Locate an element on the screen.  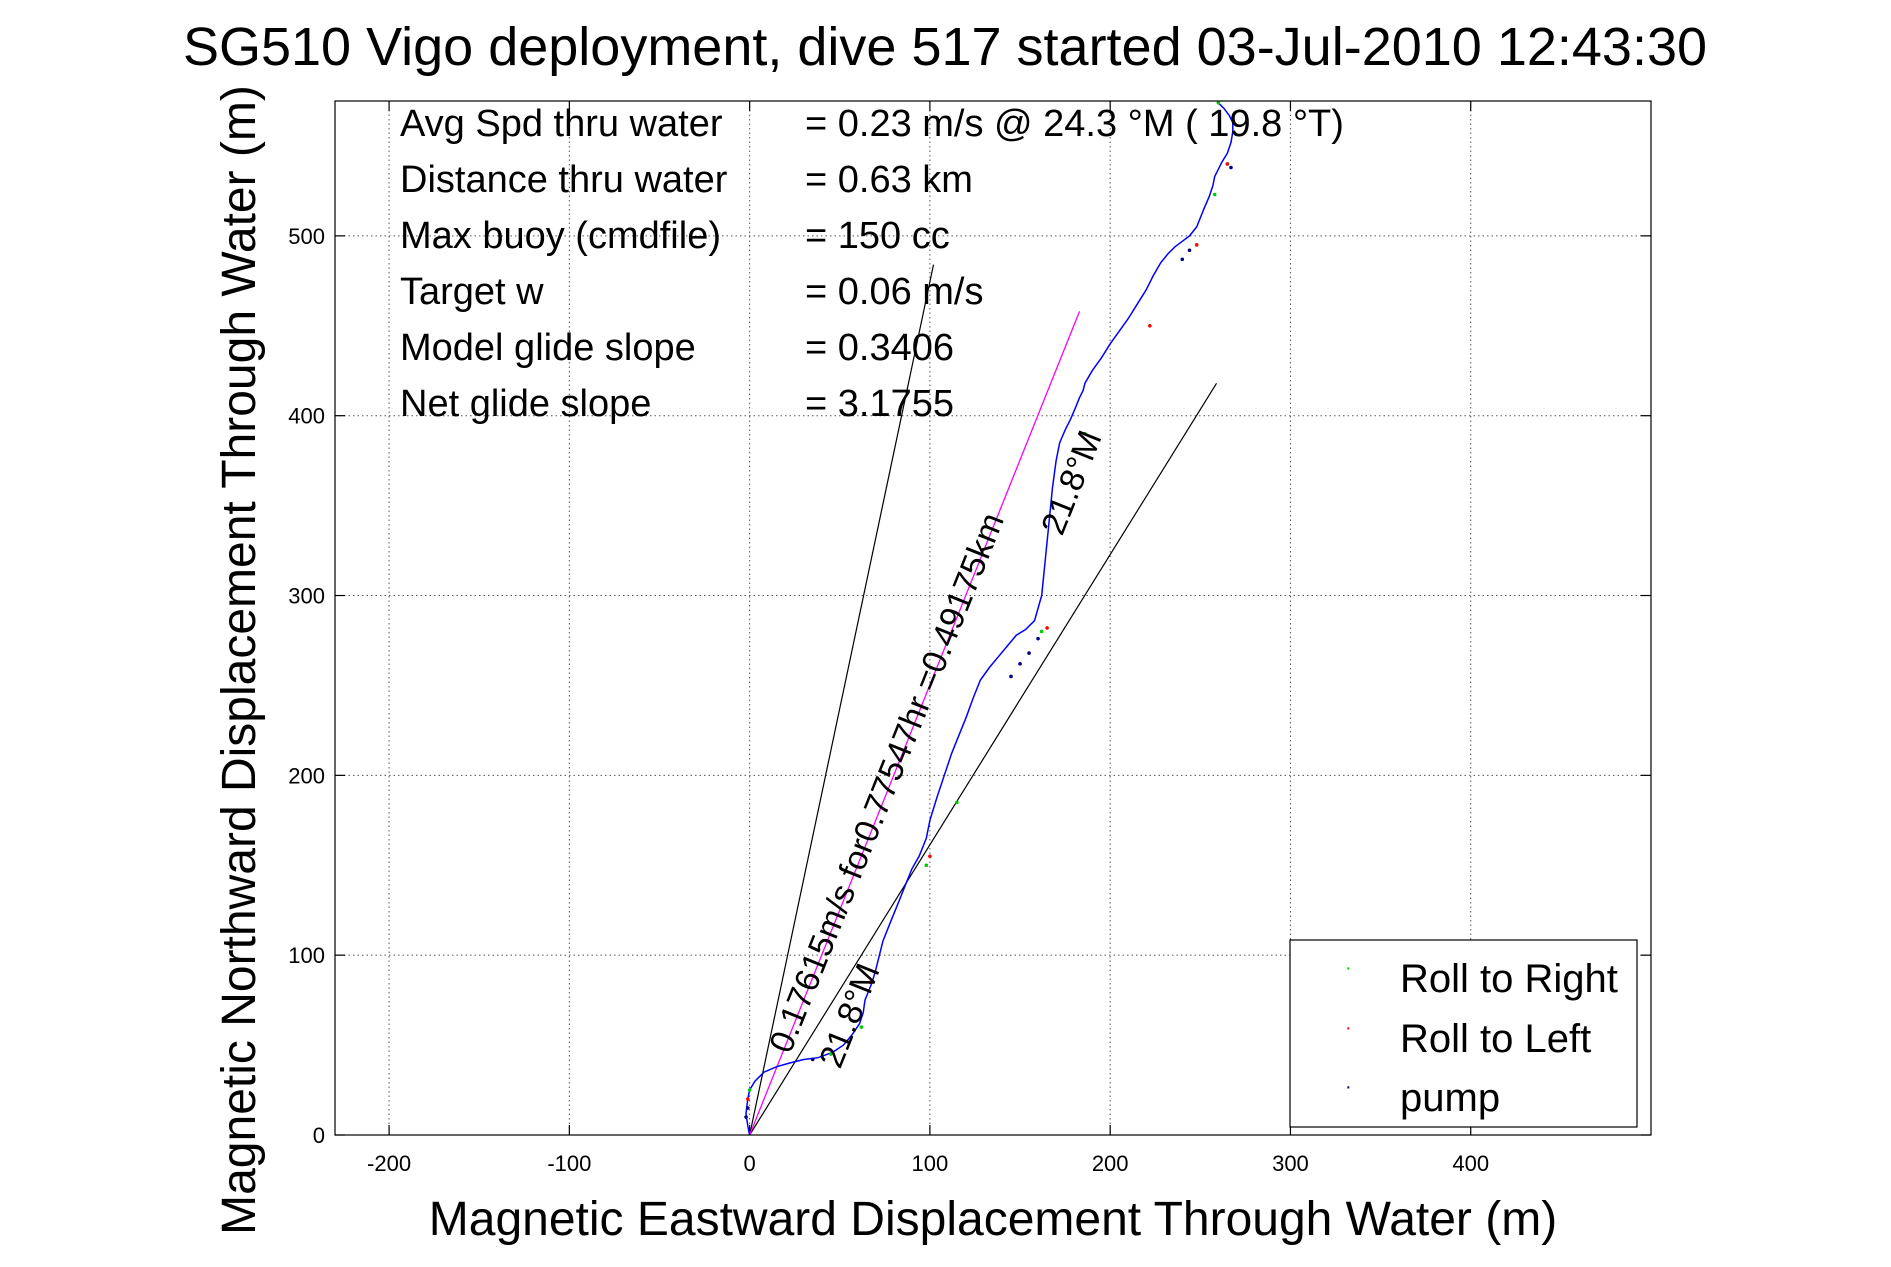
x-tick-label: 100 is located at coordinates (930, 1163).